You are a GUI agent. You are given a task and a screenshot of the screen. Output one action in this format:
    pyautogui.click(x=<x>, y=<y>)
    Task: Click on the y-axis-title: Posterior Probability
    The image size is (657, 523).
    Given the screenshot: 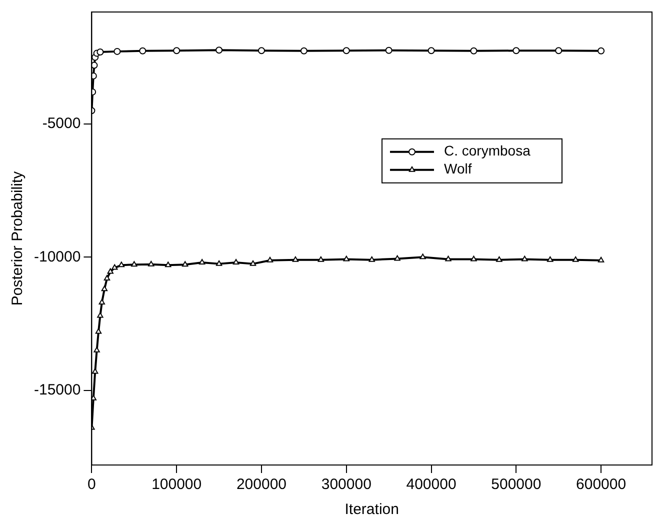 What is the action you would take?
    pyautogui.click(x=17, y=238)
    